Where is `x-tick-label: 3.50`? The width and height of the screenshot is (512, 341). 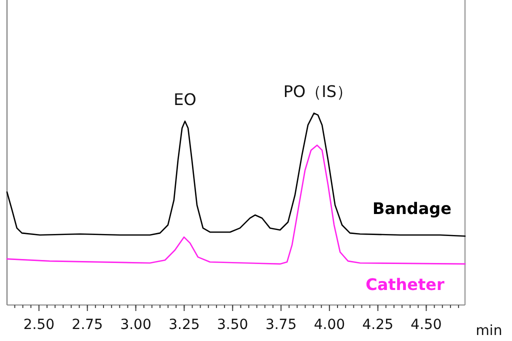 x-tick-label: 3.50 is located at coordinates (232, 325).